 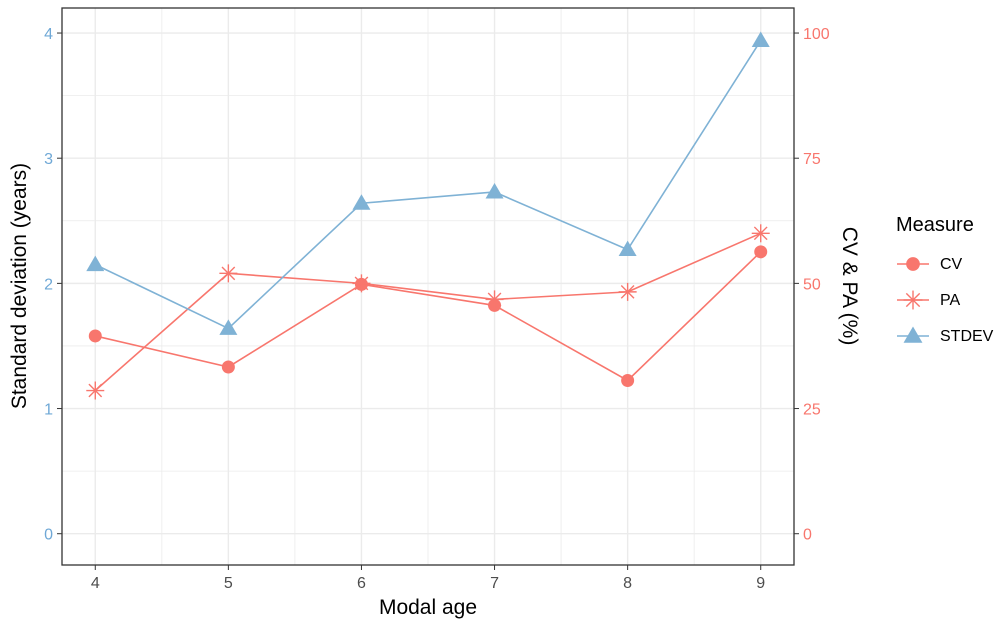 What do you see at coordinates (48, 34) in the screenshot?
I see `y-left-tick-label: 4` at bounding box center [48, 34].